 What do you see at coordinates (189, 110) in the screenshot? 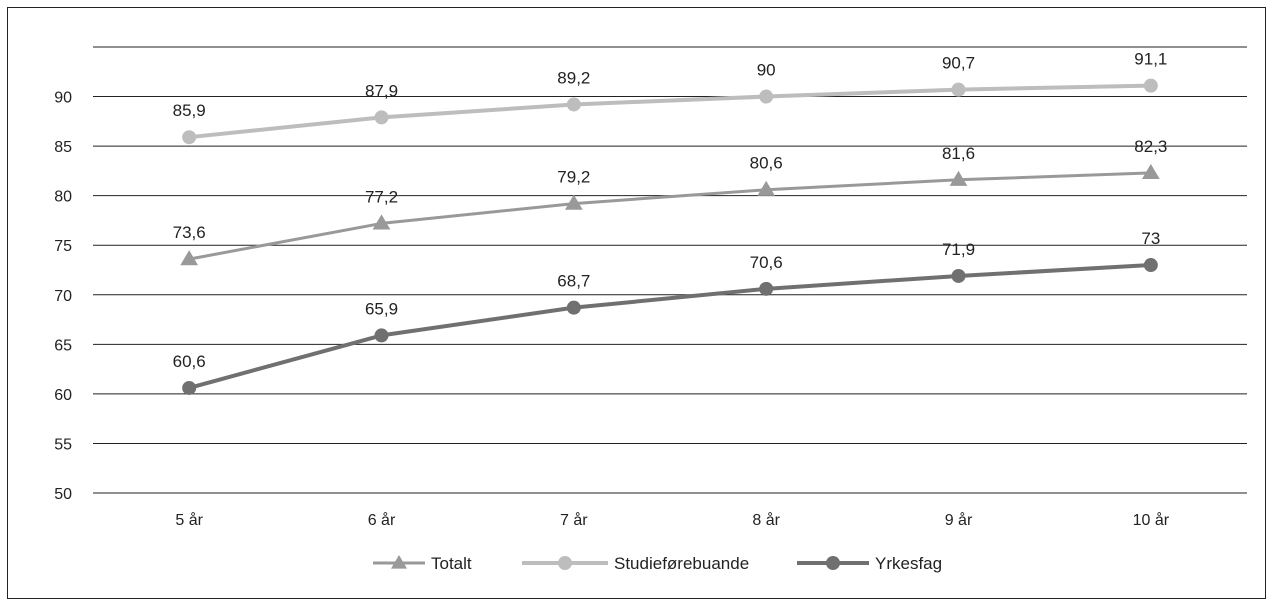
I see `data-label: 85,9` at bounding box center [189, 110].